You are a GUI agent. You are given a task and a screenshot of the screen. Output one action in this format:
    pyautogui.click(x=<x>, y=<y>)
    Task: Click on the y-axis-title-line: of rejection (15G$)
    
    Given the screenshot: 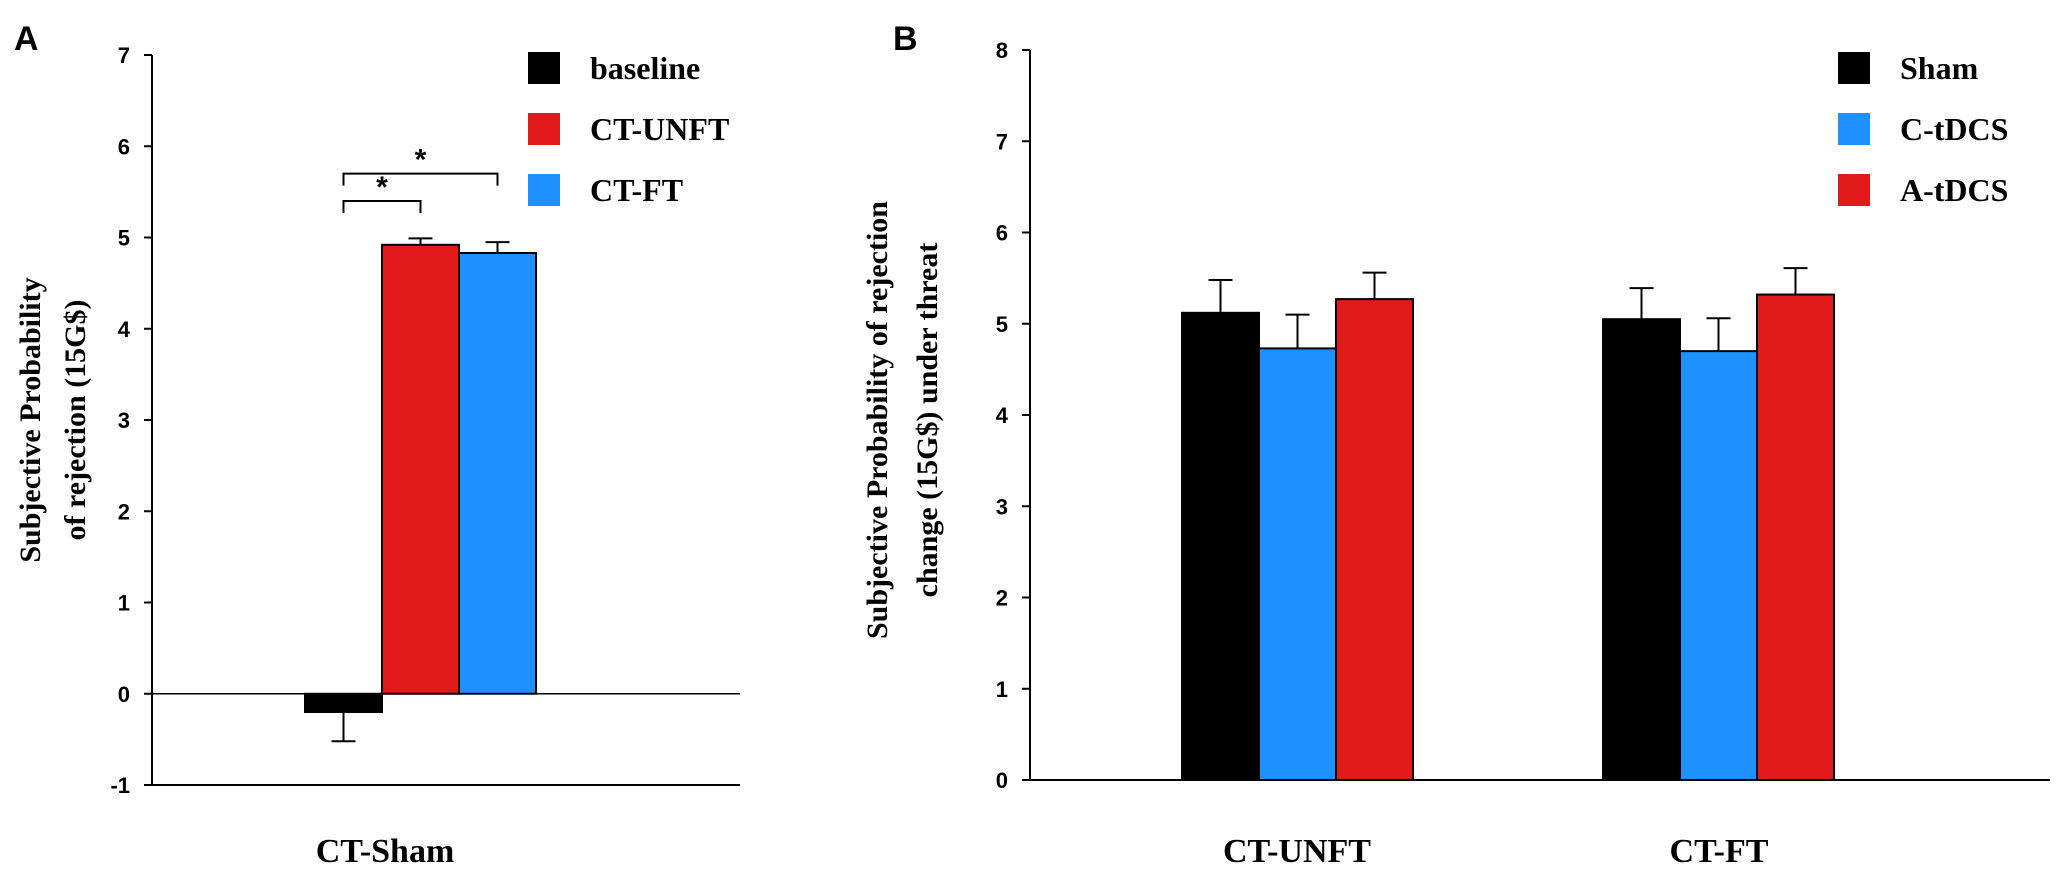 What is the action you would take?
    pyautogui.click(x=75, y=419)
    